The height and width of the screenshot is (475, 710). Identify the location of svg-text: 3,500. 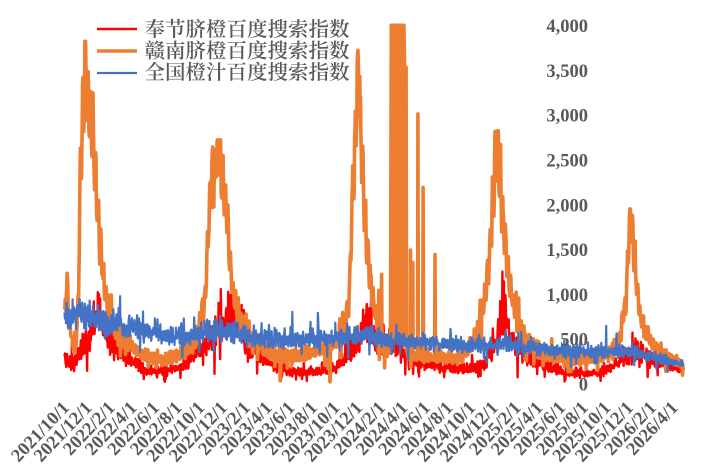
(567, 72).